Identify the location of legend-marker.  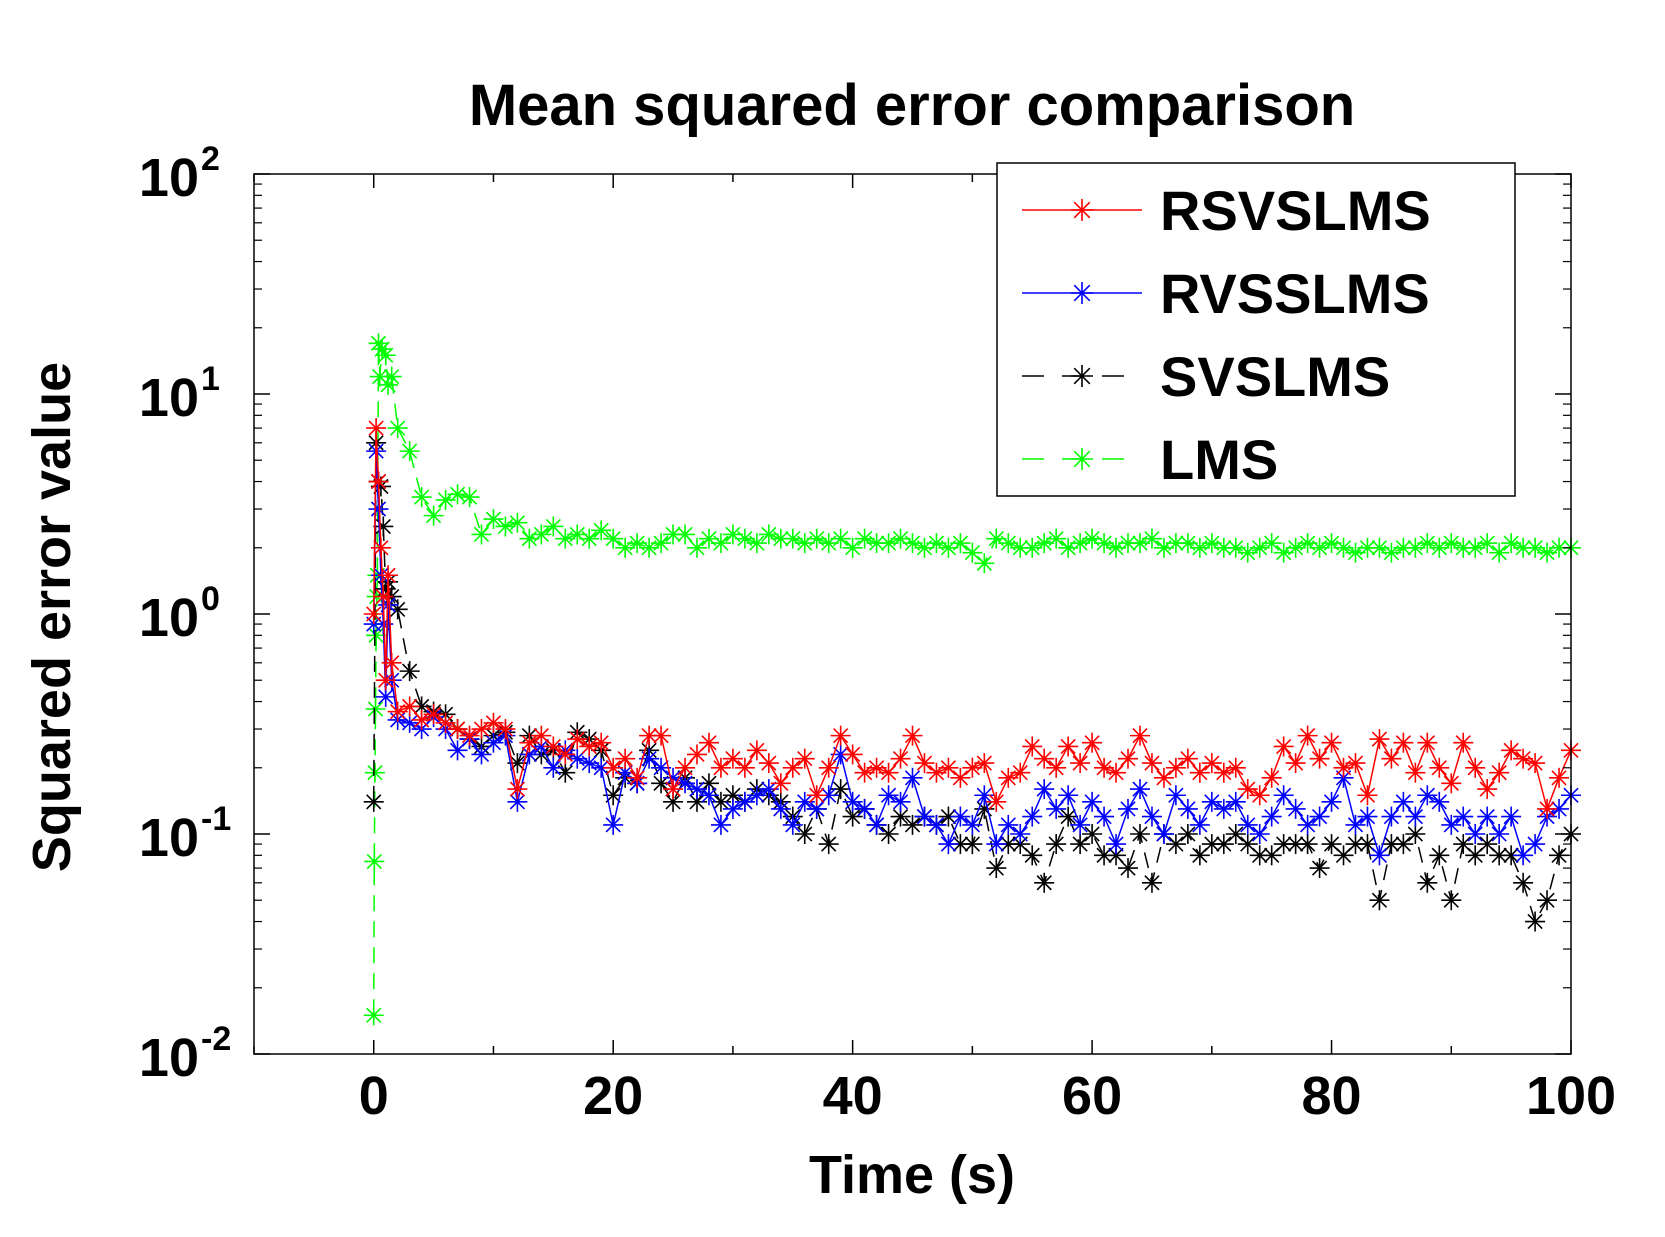
(1082, 376).